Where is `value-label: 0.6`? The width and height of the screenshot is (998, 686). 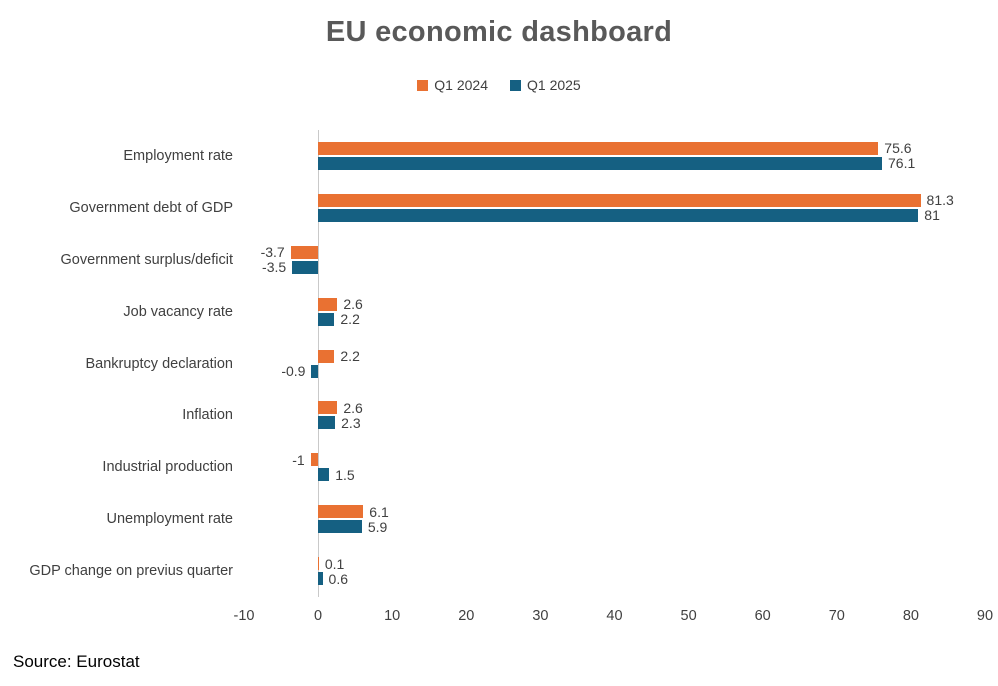
value-label: 0.6 is located at coordinates (338, 578).